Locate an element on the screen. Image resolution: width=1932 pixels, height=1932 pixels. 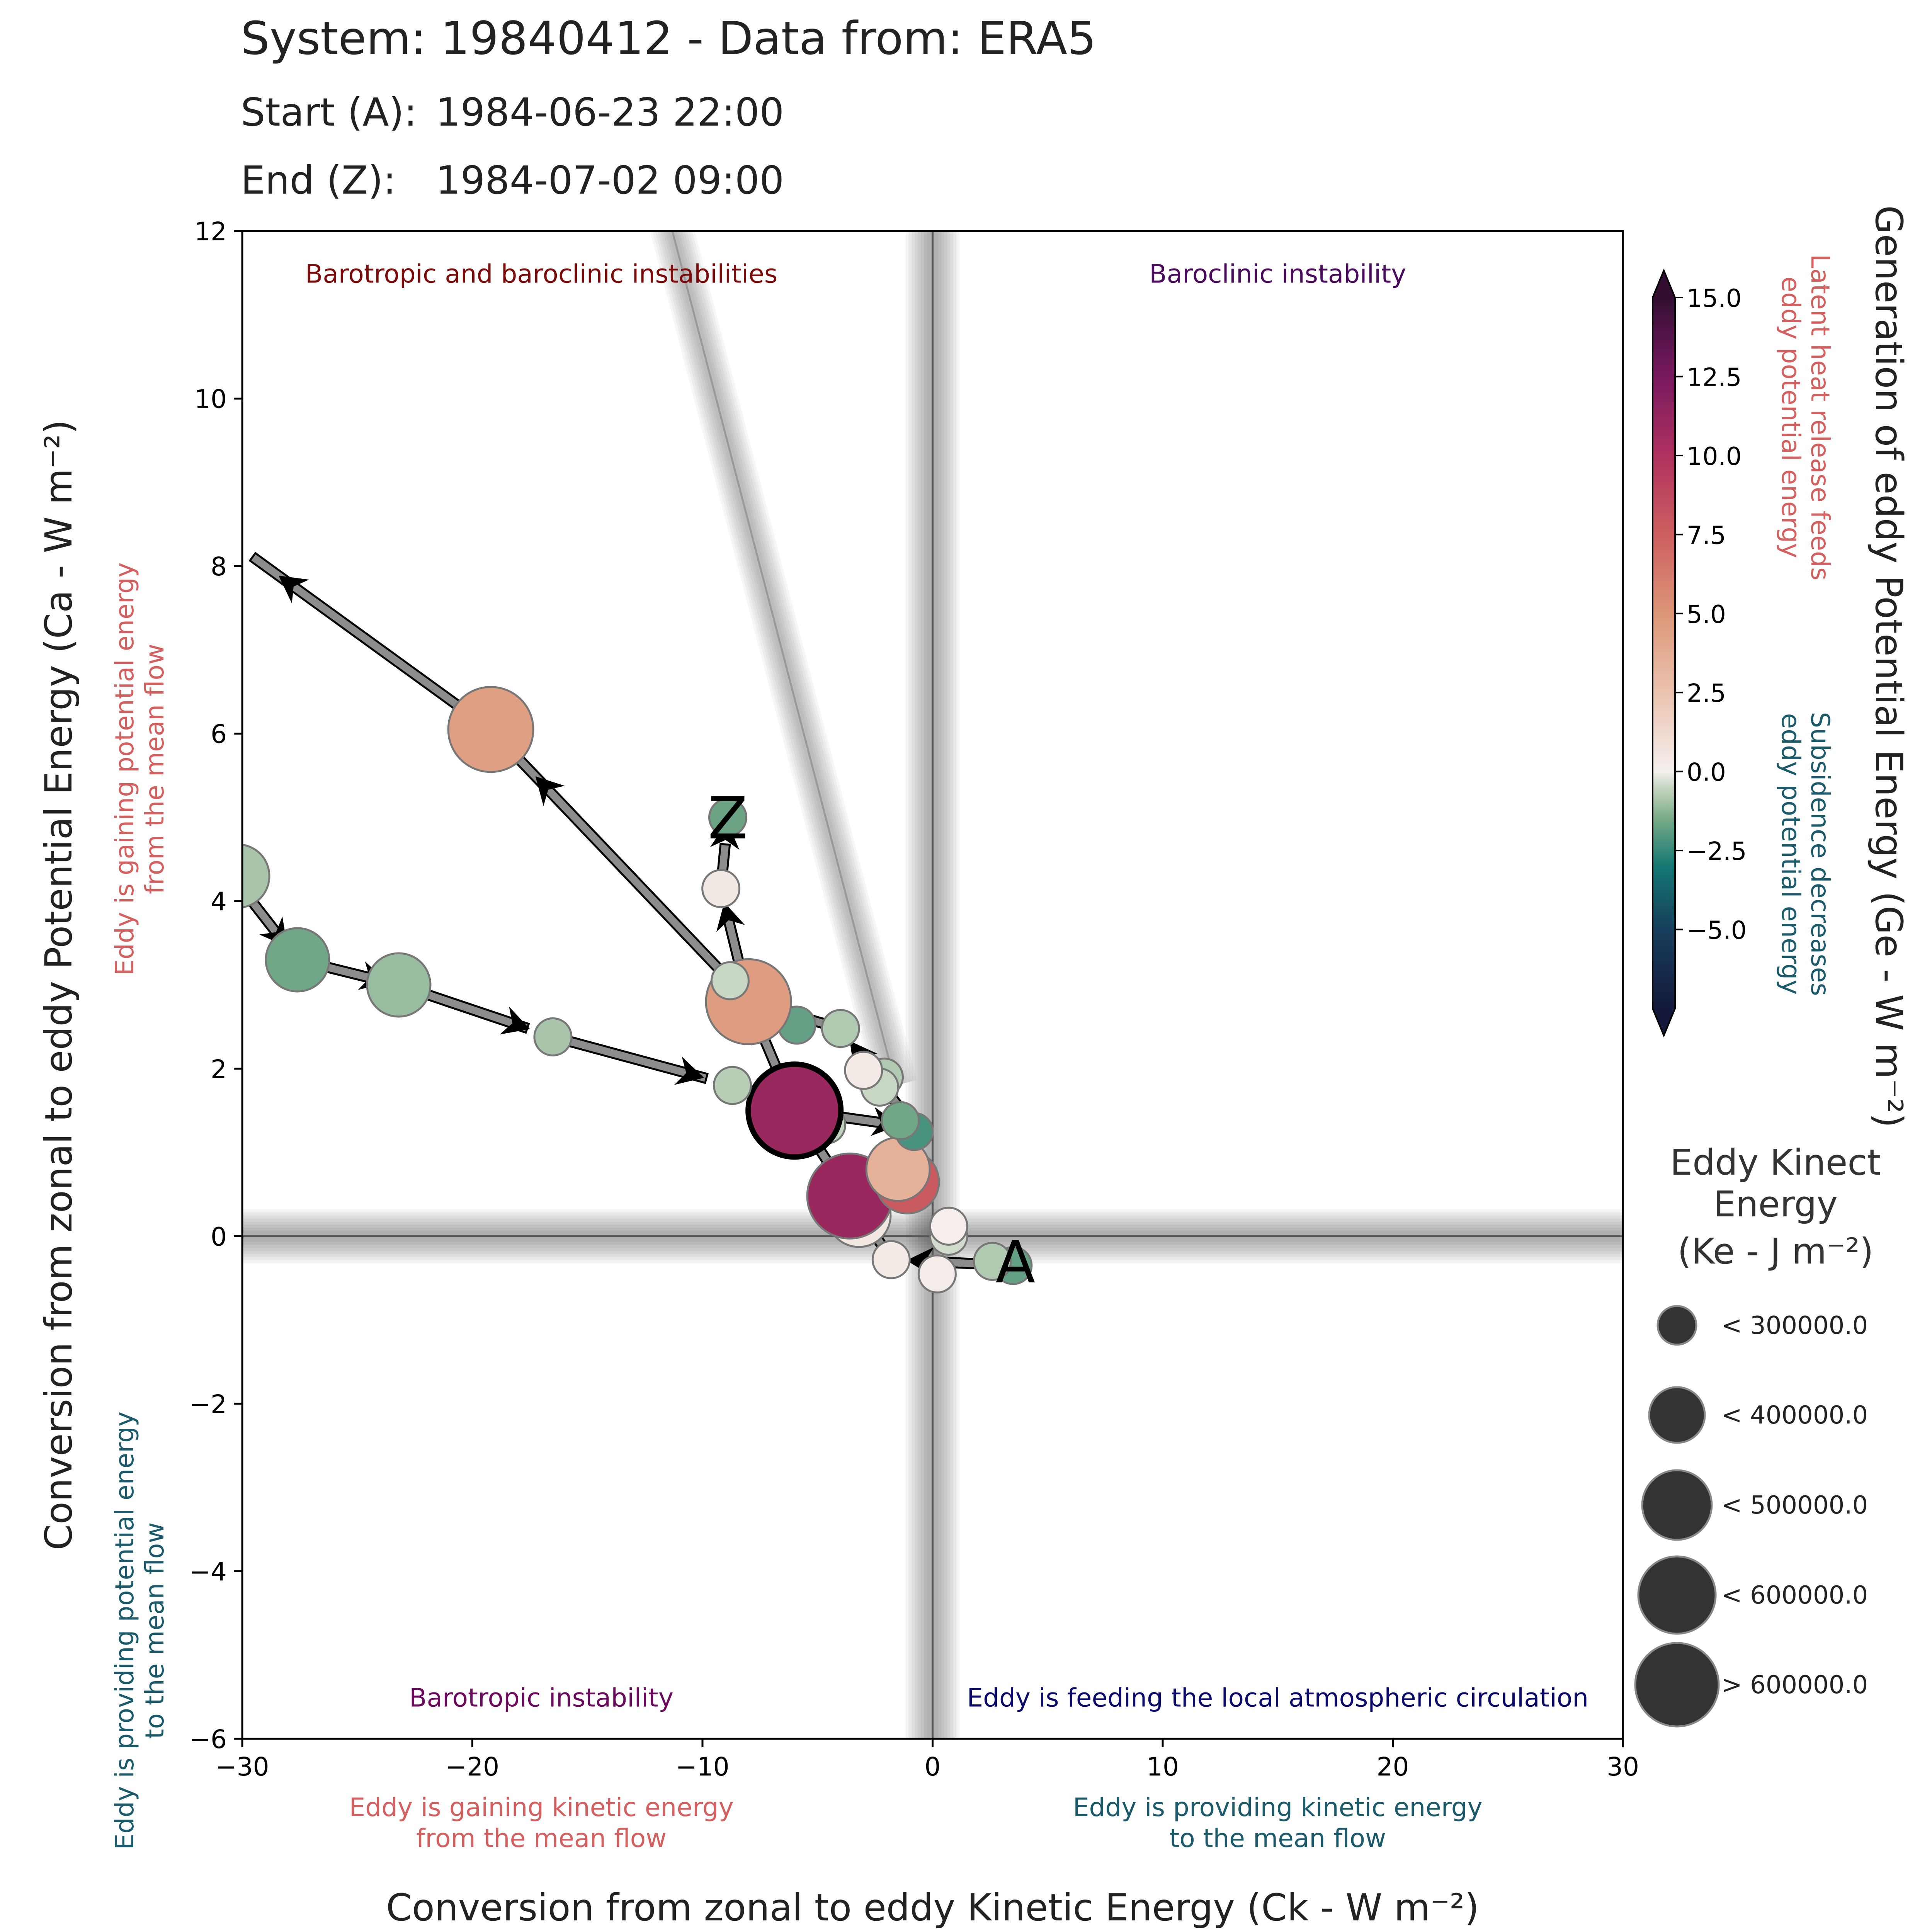
colorbar-tick-label: 7.5 is located at coordinates (1707, 535).